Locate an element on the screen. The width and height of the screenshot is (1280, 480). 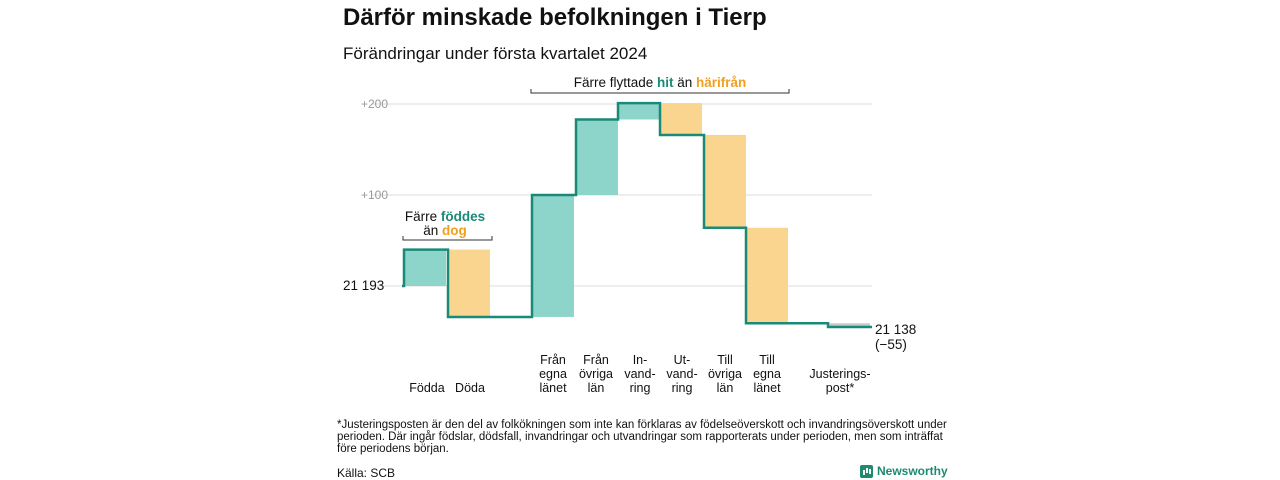
category-label: Födda is located at coordinates (426, 388).